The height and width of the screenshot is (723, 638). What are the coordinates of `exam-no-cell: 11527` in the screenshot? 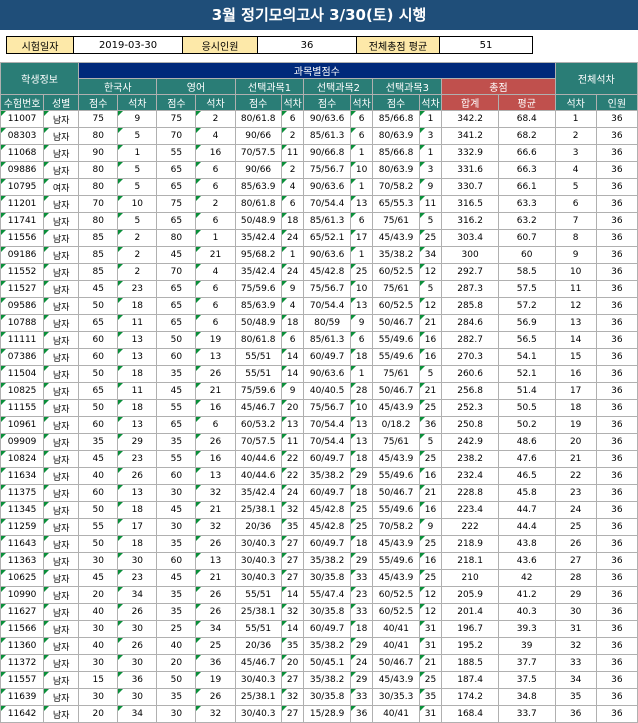 It's located at (22, 289).